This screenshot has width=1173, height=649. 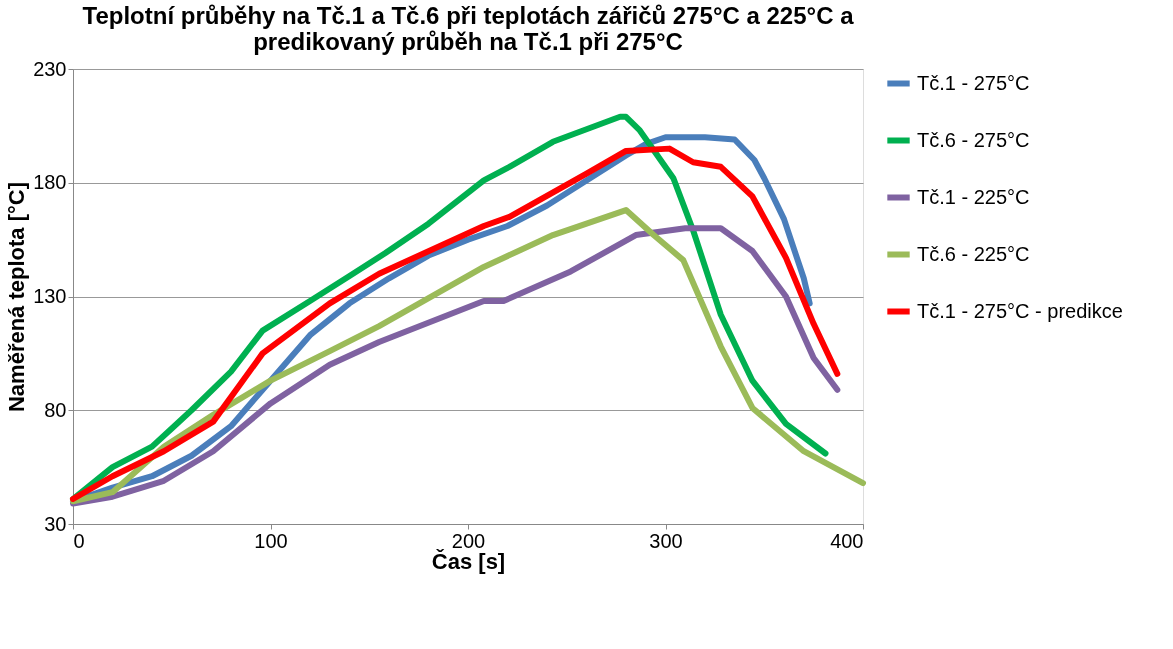 I want to click on legend-label: Tč.1 - 275°C, so click(x=973, y=82).